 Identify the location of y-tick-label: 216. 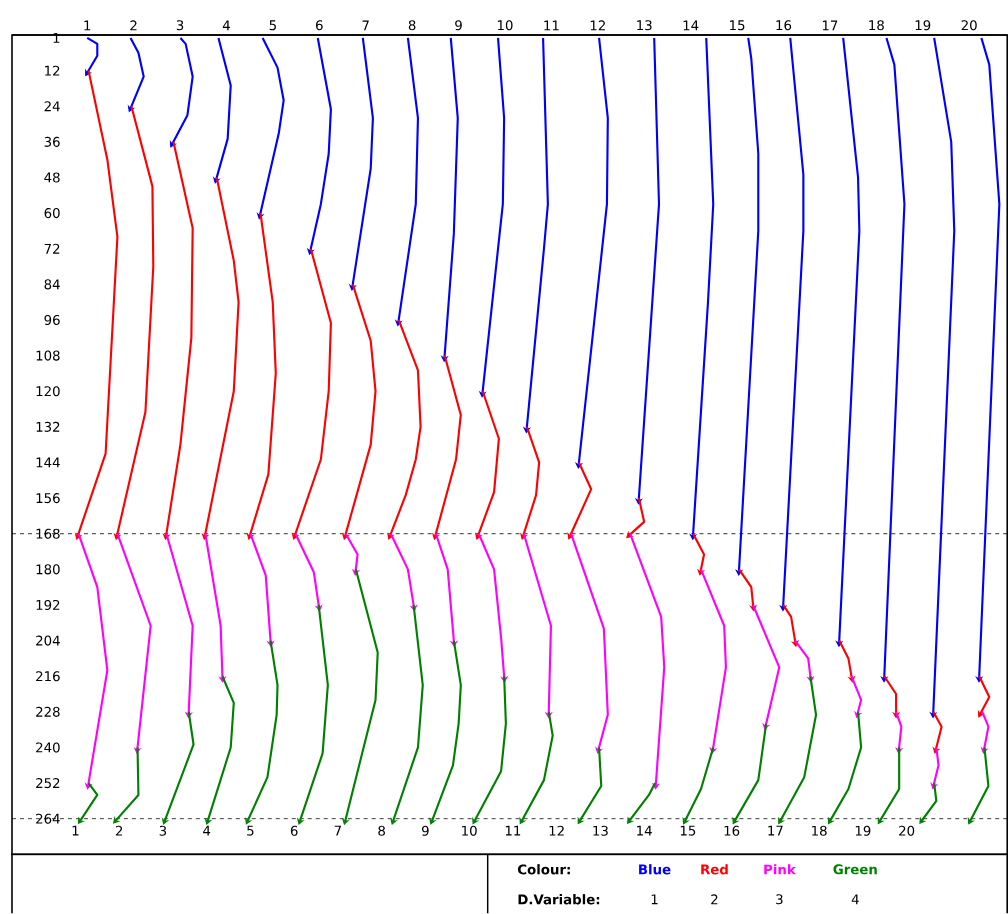
(48, 676).